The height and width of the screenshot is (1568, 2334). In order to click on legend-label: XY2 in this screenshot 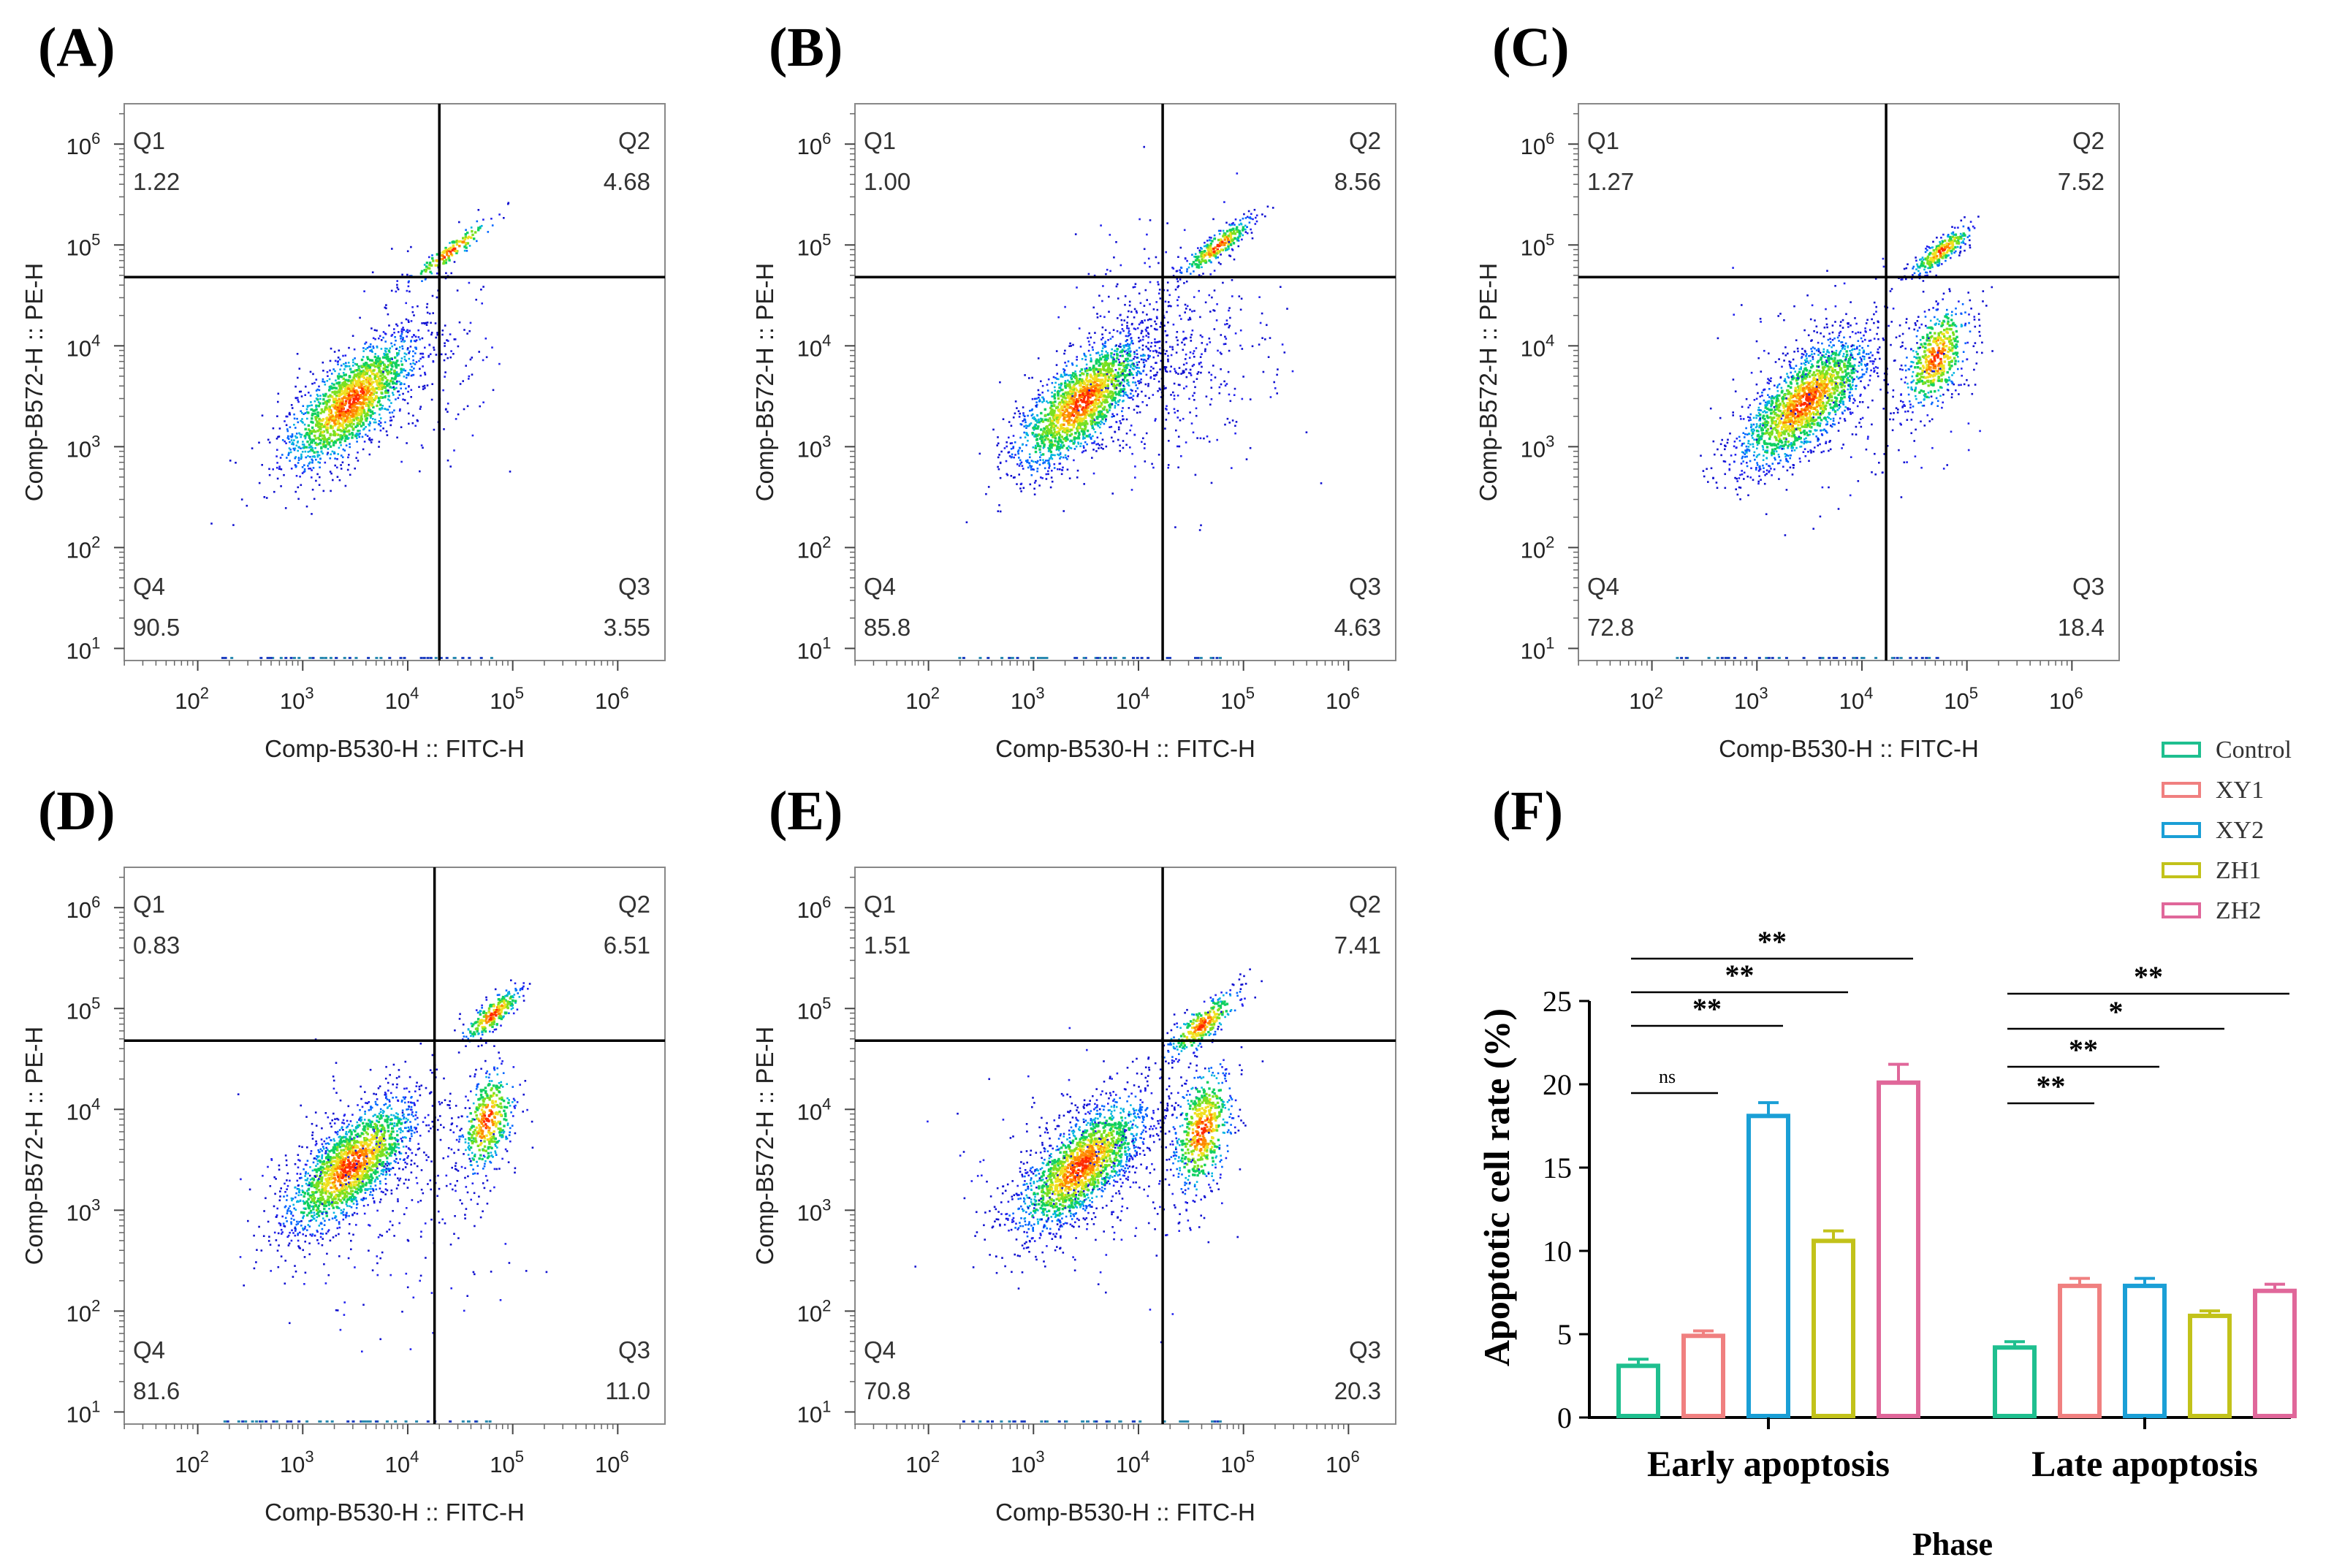, I will do `click(2240, 830)`.